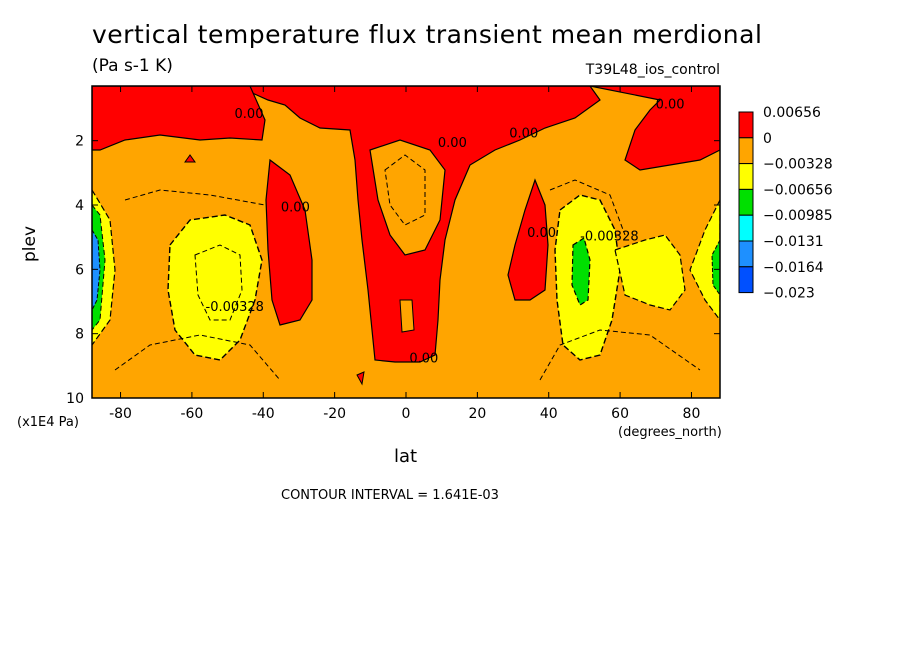  I want to click on x-tick-label: 20, so click(477, 414).